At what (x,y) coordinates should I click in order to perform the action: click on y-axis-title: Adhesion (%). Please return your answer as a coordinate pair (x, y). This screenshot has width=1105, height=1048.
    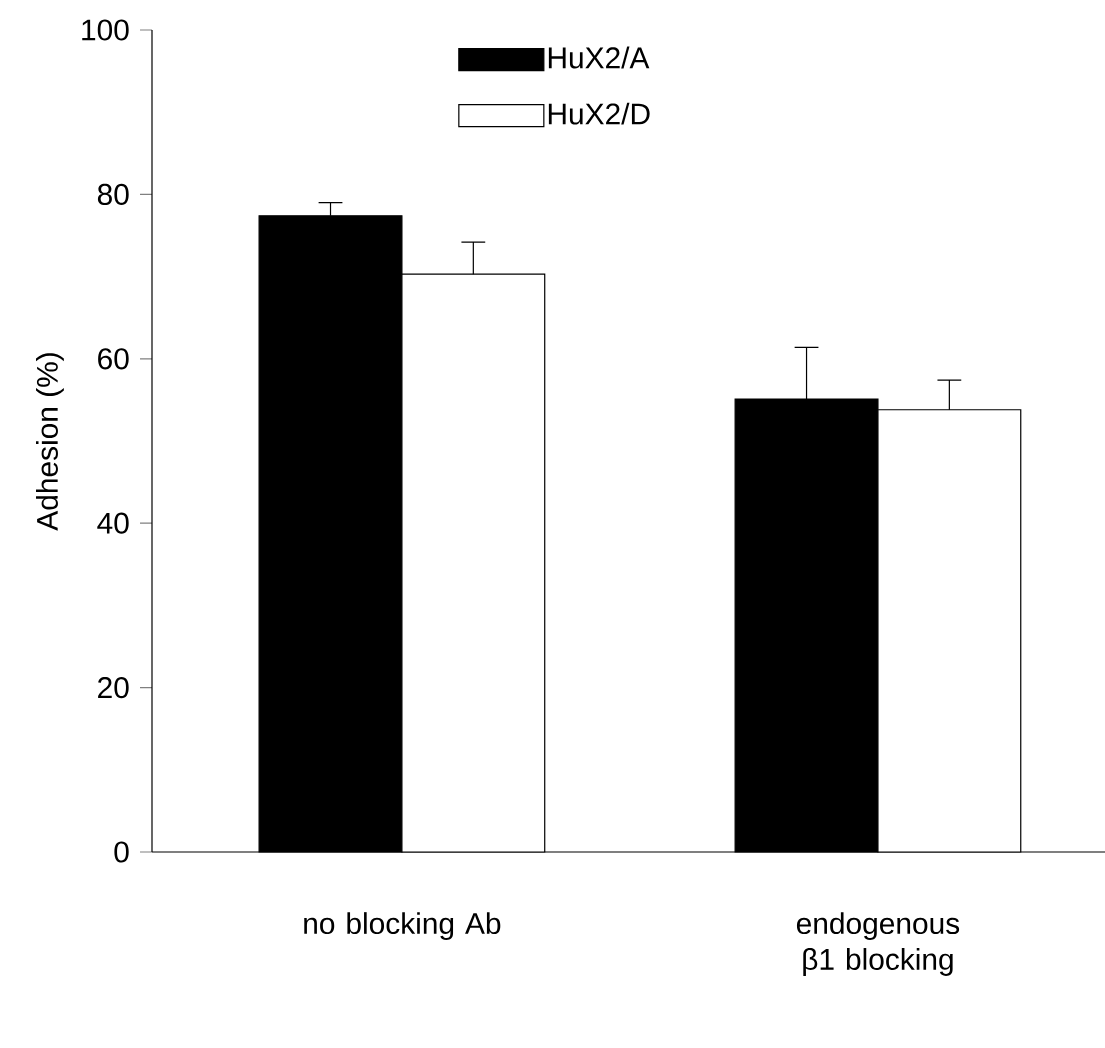
    Looking at the image, I should click on (50, 442).